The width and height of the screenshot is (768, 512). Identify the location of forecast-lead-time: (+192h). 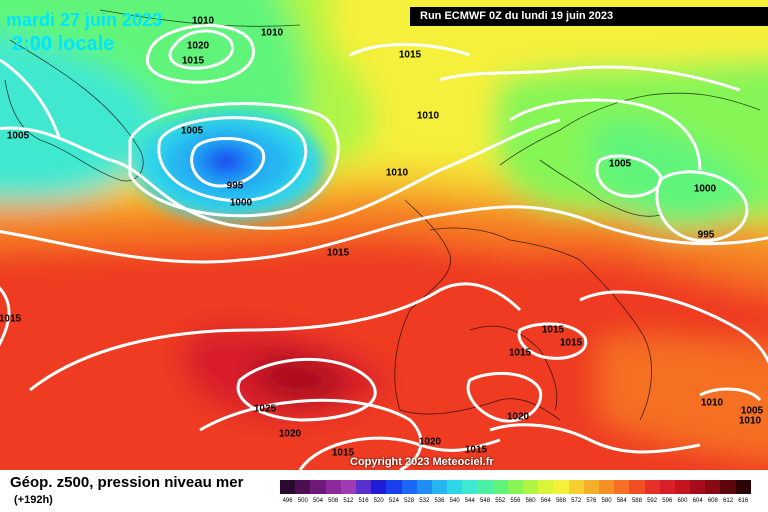
(33, 500).